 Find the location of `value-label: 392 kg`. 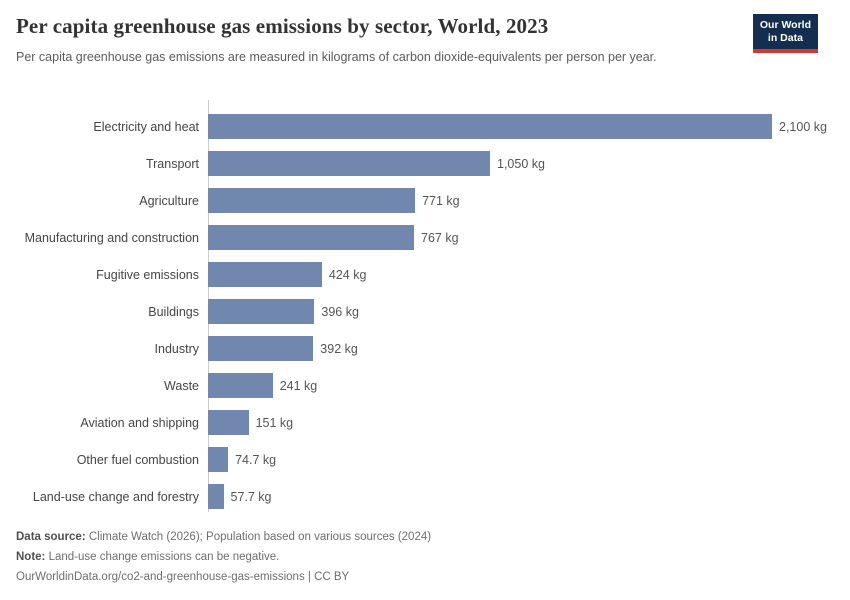

value-label: 392 kg is located at coordinates (339, 348).